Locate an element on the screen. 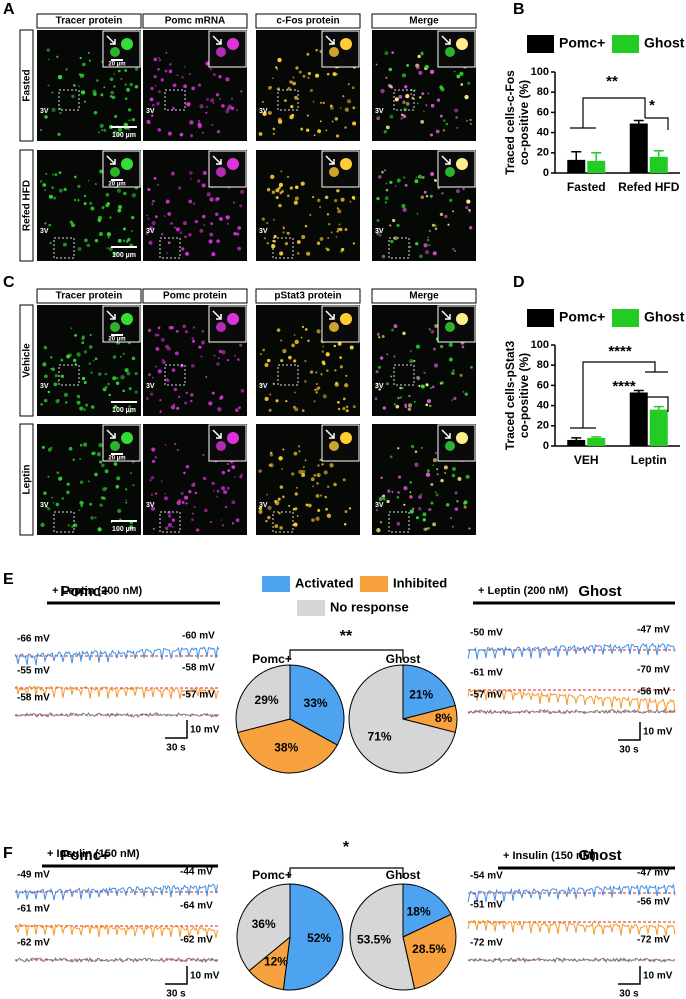 Image resolution: width=686 pixels, height=999 pixels. trace-start-label: -49 mV is located at coordinates (33, 875).